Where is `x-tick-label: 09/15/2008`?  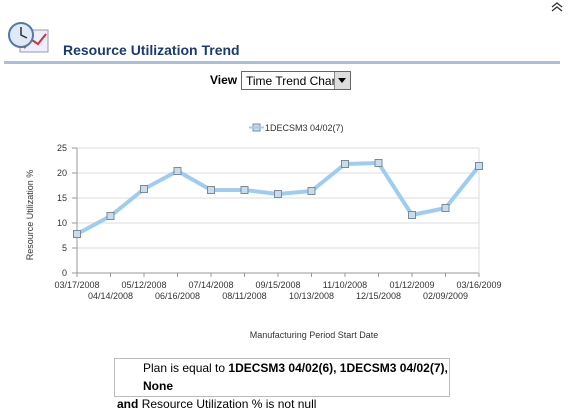 x-tick-label: 09/15/2008 is located at coordinates (277, 285).